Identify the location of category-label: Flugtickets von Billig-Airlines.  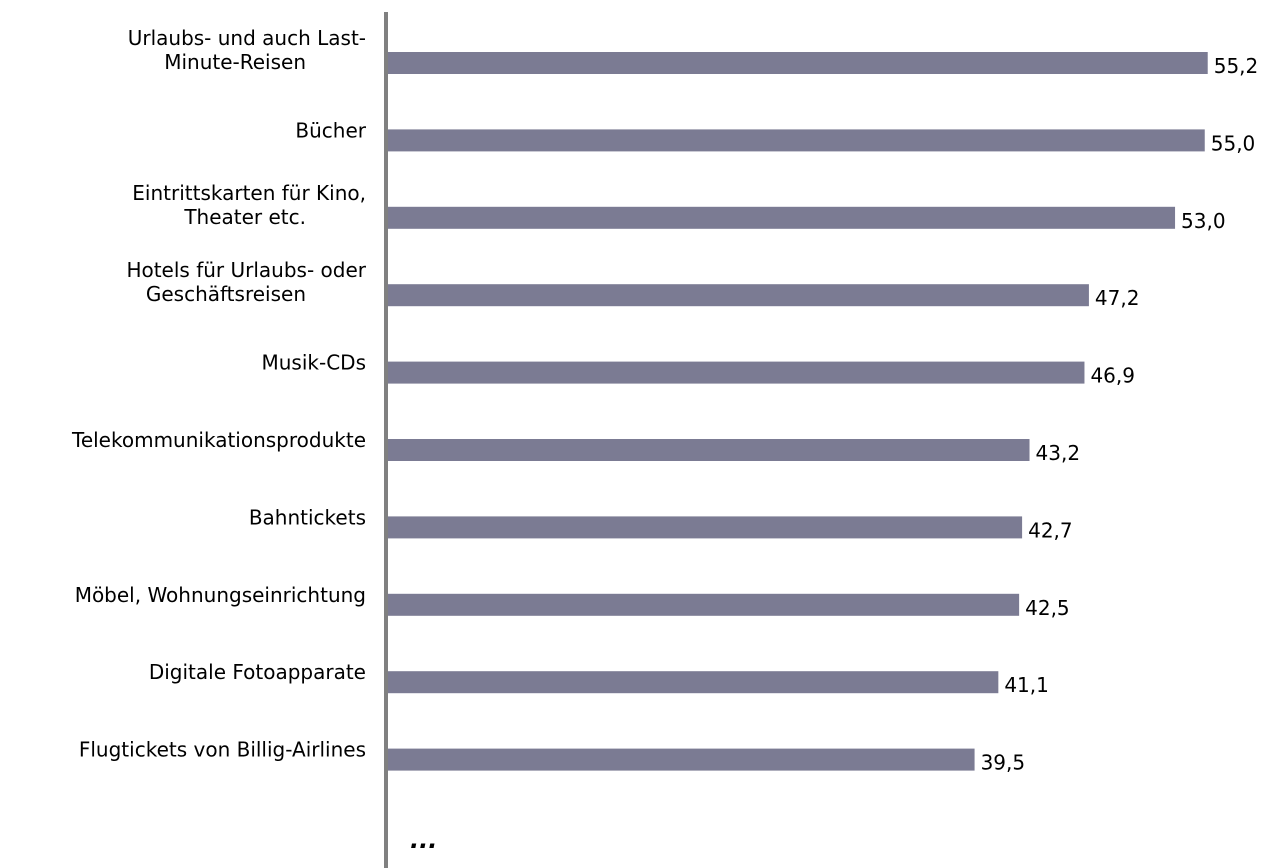
(222, 750).